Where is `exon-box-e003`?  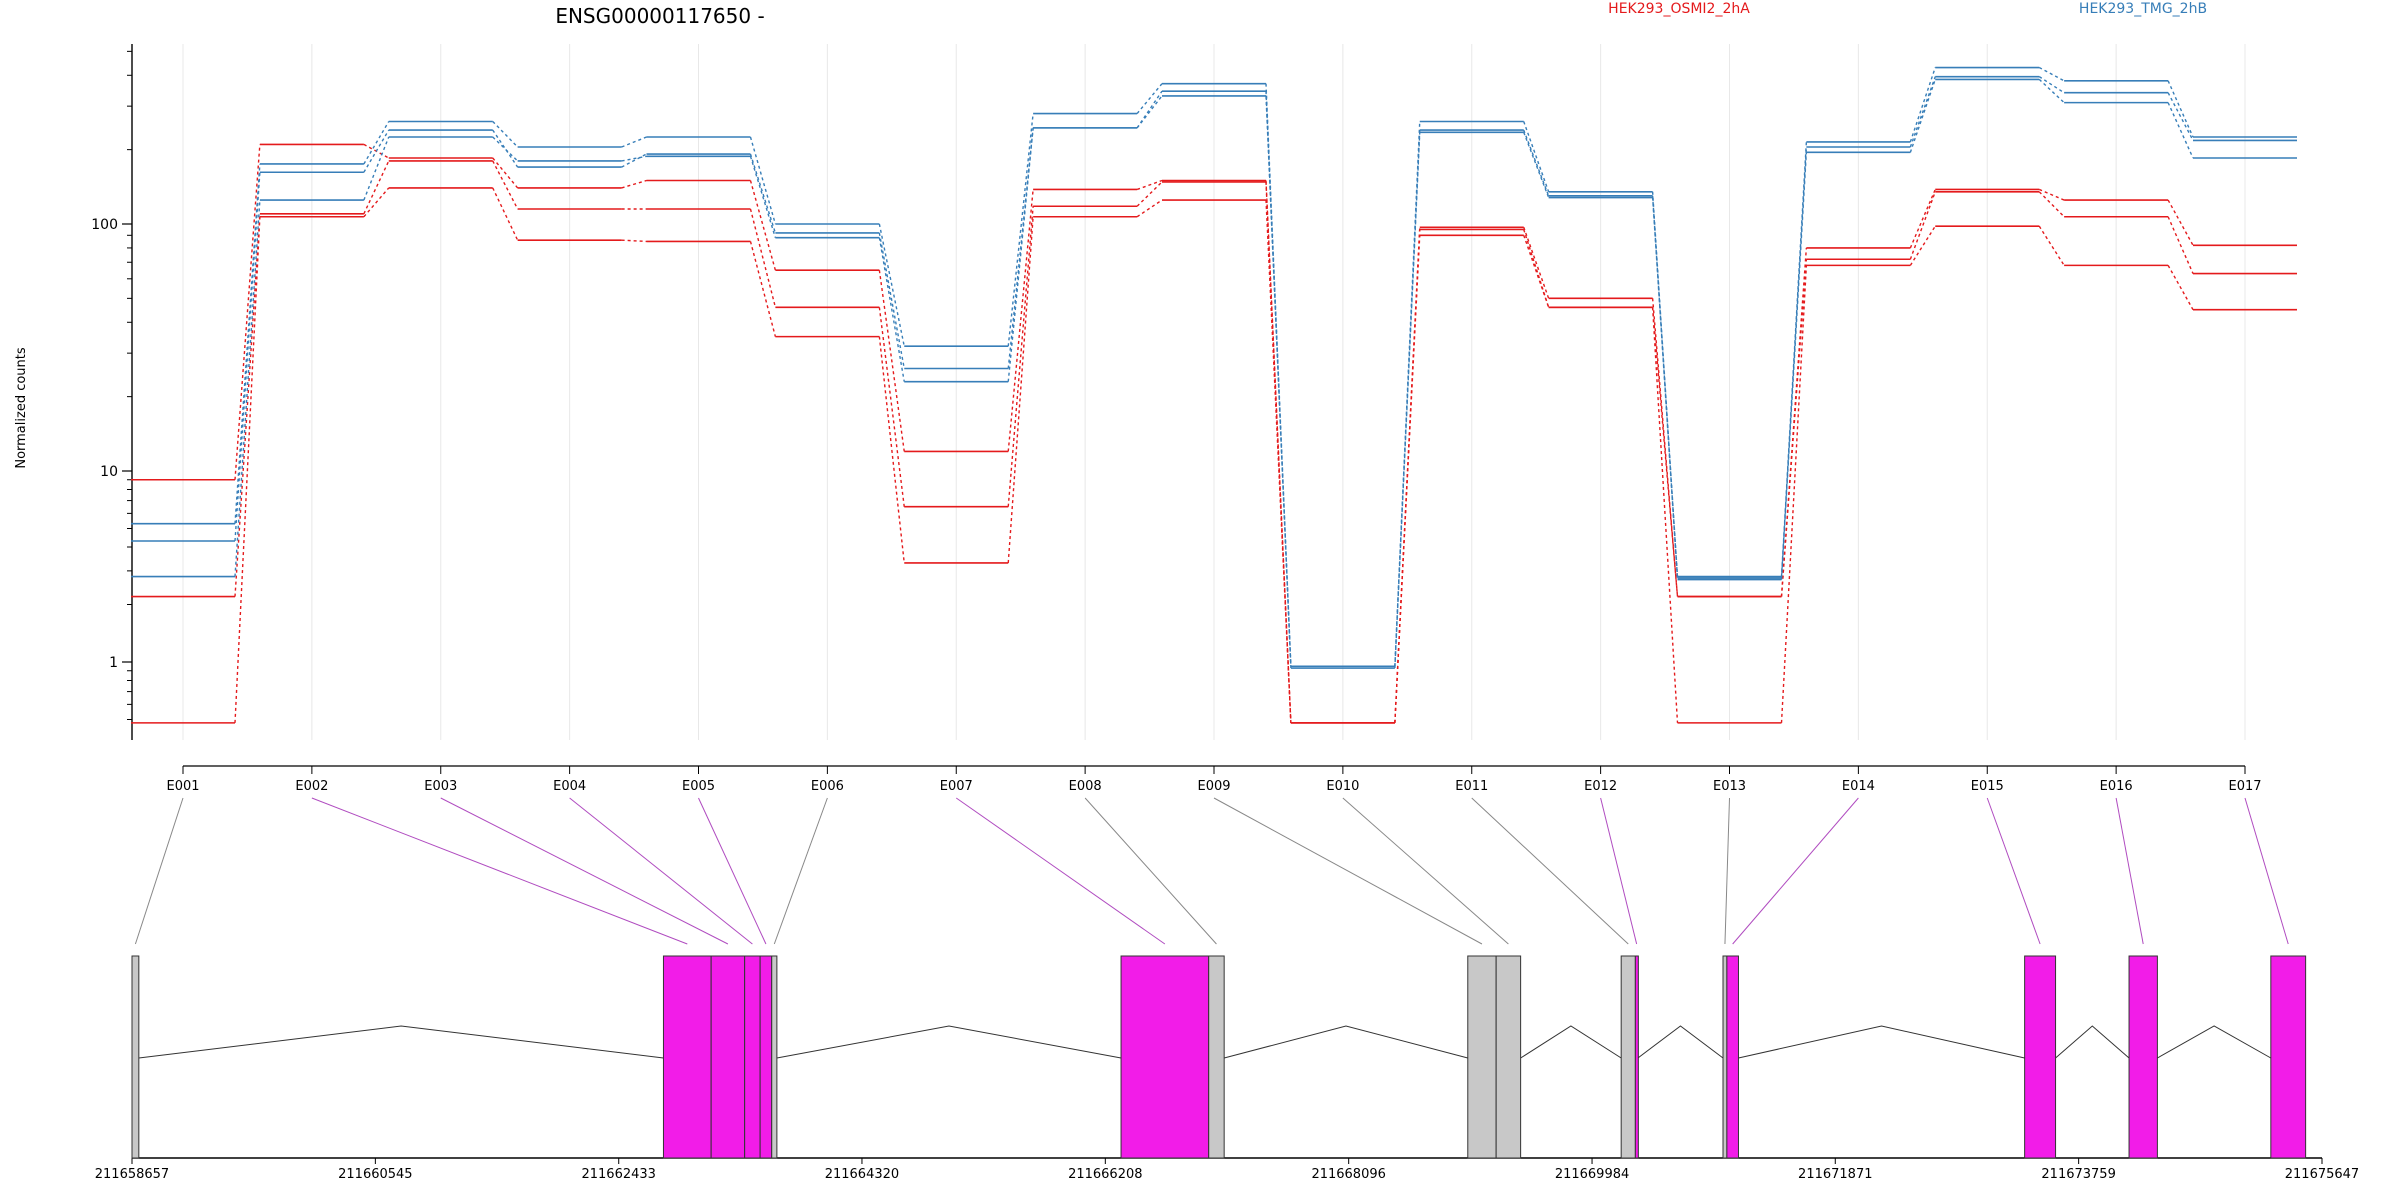
exon-box-e003 is located at coordinates (728, 1057).